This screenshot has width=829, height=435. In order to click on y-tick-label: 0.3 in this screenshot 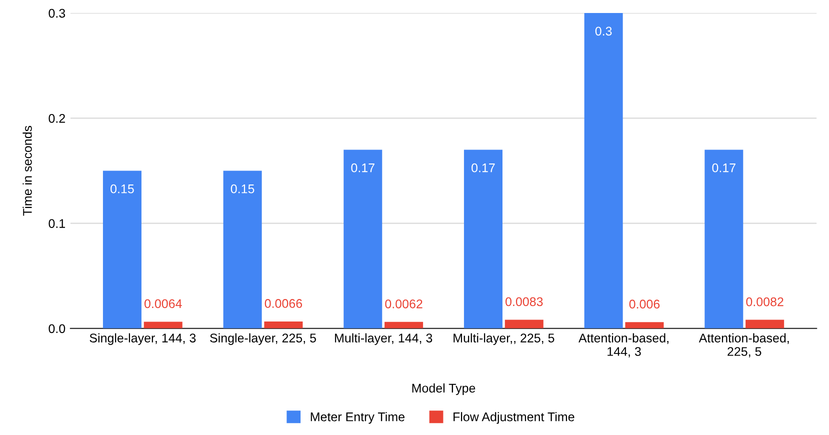, I will do `click(57, 13)`.